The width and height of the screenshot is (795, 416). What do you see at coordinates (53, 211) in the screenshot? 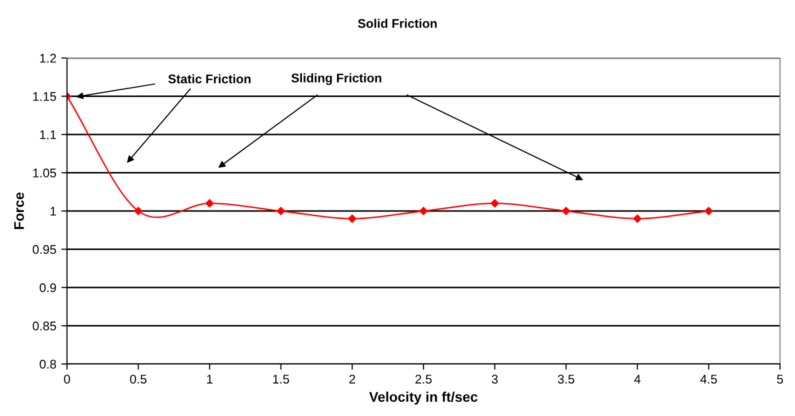
I see `y-tick-label: 1` at bounding box center [53, 211].